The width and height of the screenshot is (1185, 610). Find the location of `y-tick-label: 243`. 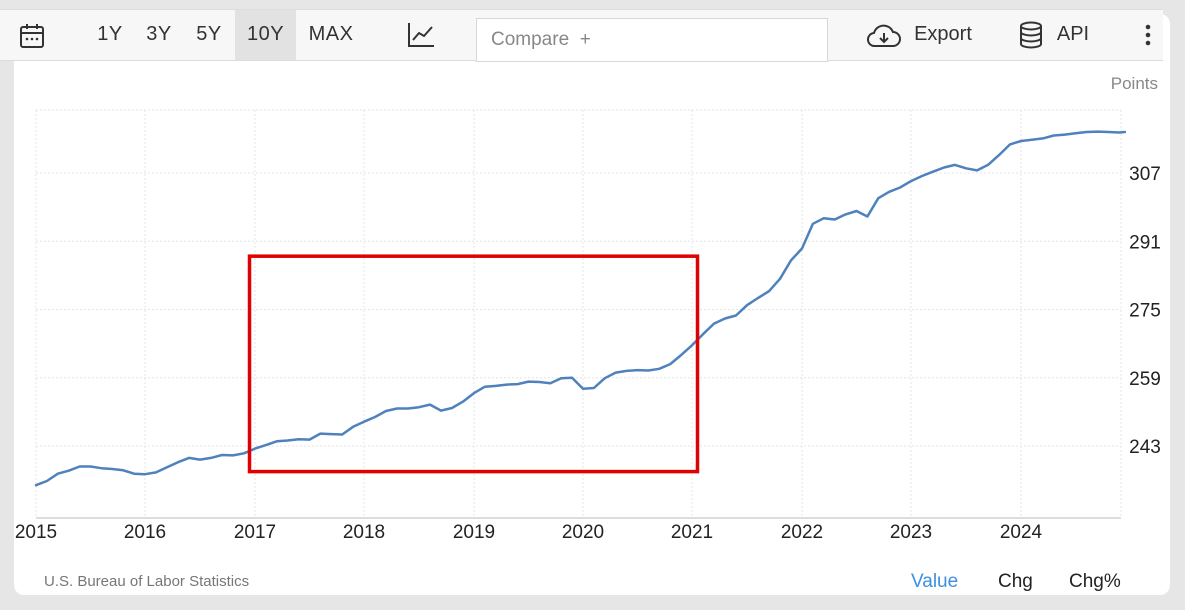

y-tick-label: 243 is located at coordinates (1145, 447).